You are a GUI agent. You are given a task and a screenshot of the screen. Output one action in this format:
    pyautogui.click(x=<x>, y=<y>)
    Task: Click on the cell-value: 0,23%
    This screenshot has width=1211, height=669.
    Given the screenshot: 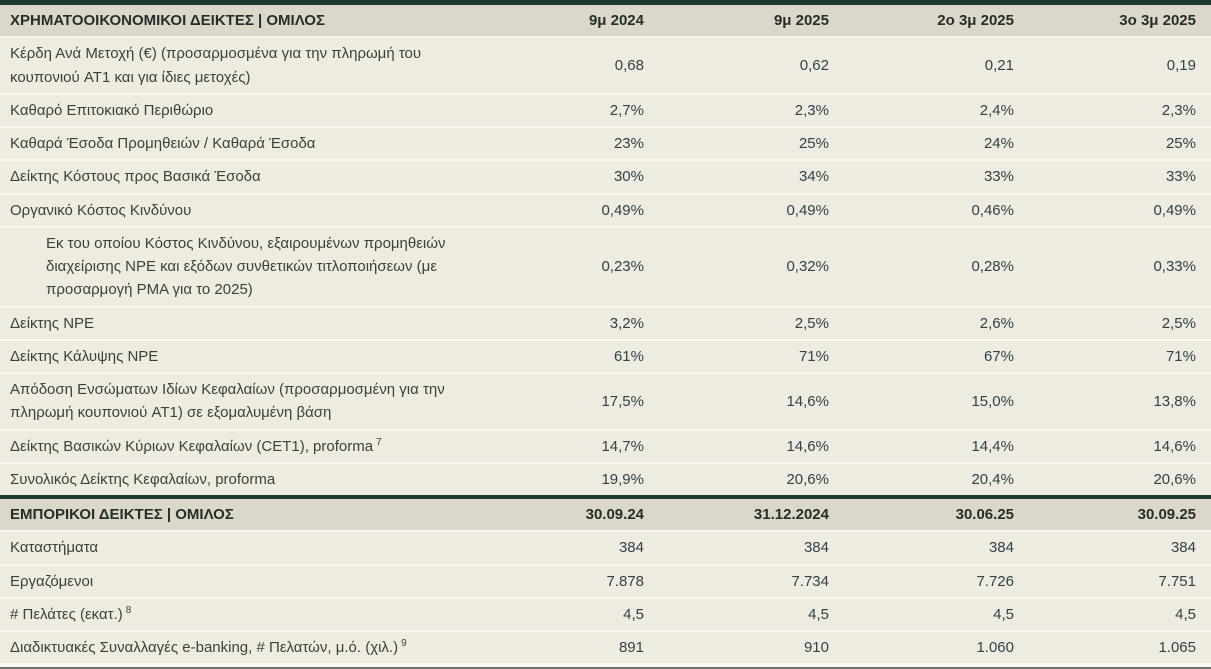 What is the action you would take?
    pyautogui.click(x=622, y=267)
    